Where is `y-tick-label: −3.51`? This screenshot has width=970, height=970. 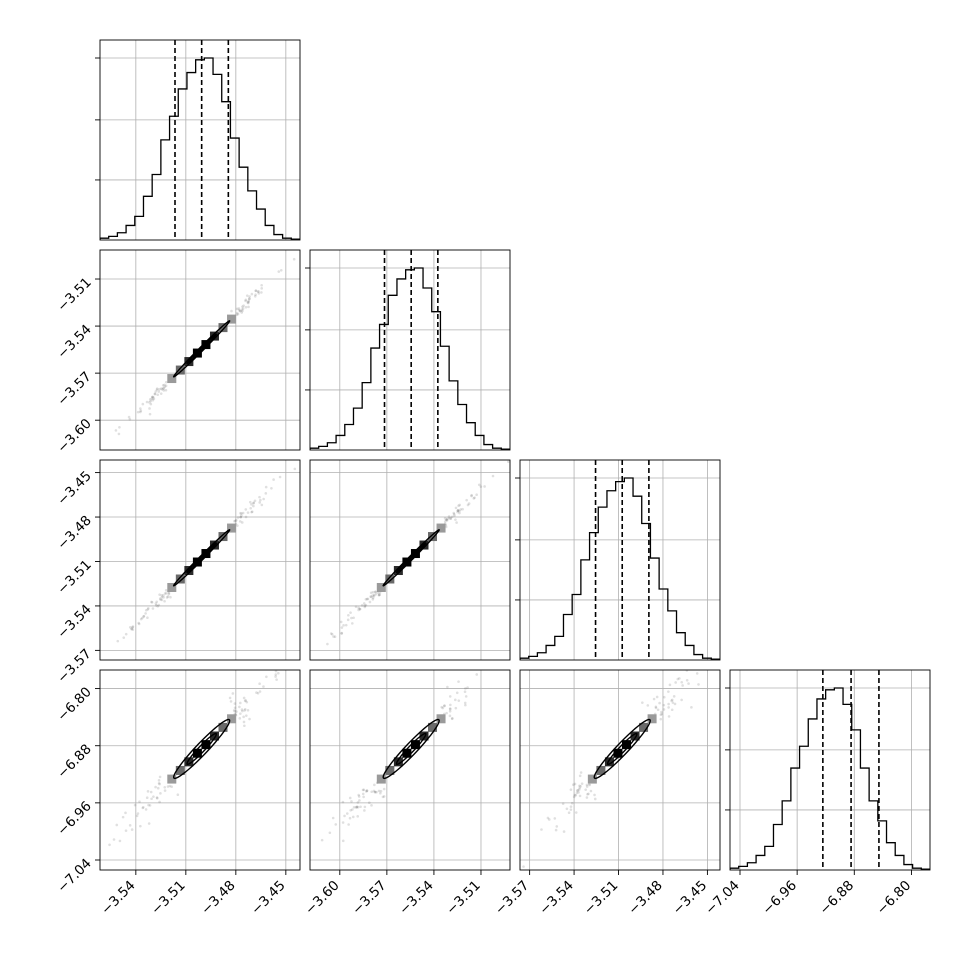 y-tick-label: −3.51 is located at coordinates (74, 295).